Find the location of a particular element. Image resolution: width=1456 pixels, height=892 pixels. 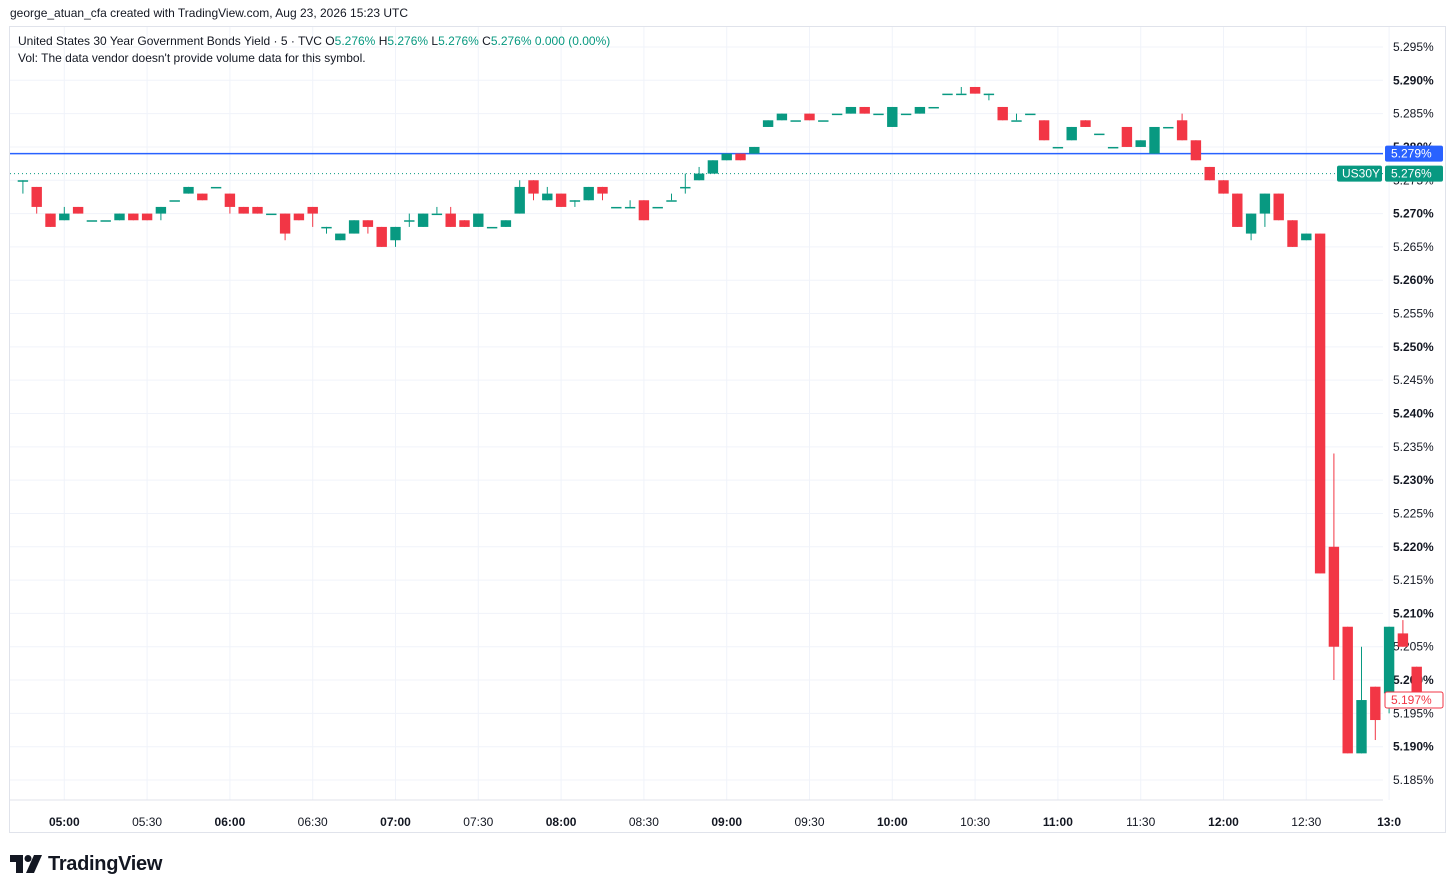

y-tick-label: 5.215% is located at coordinates (1413, 580).